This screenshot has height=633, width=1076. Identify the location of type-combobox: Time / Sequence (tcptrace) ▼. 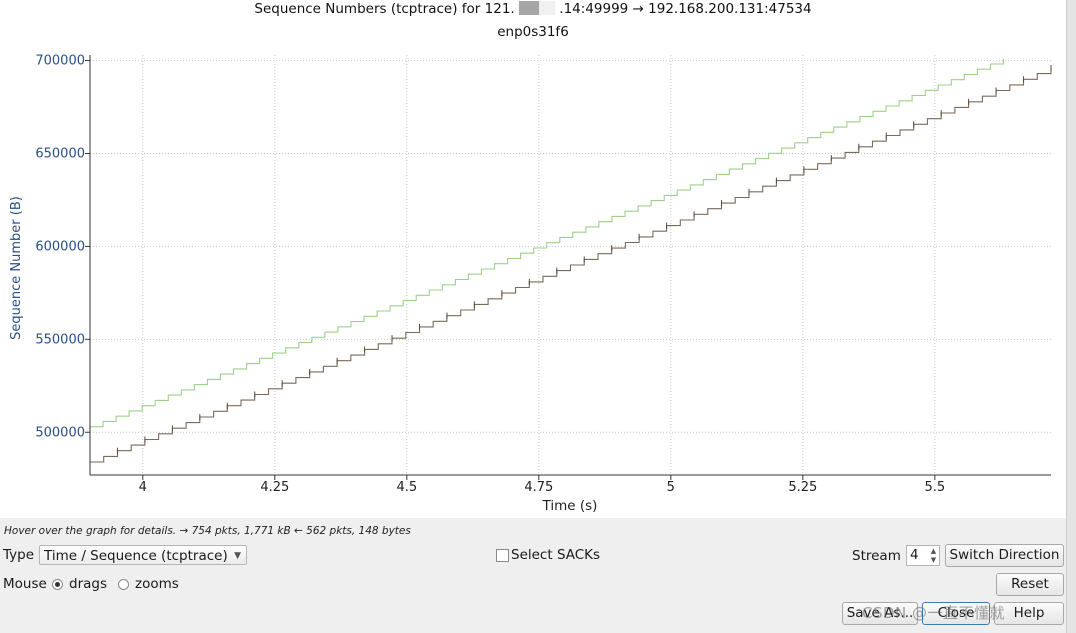
(143, 555).